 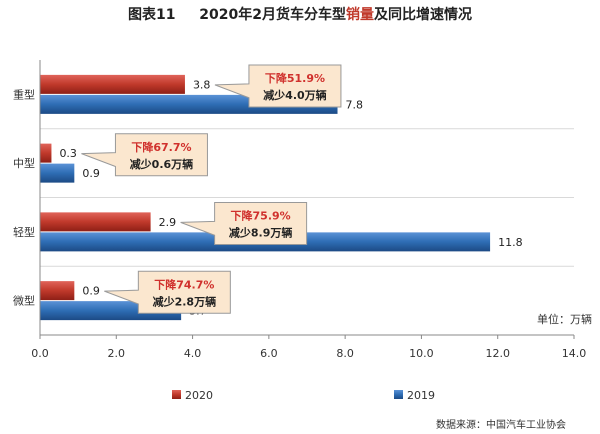 I want to click on value-label-2019: 7.8, so click(x=355, y=104).